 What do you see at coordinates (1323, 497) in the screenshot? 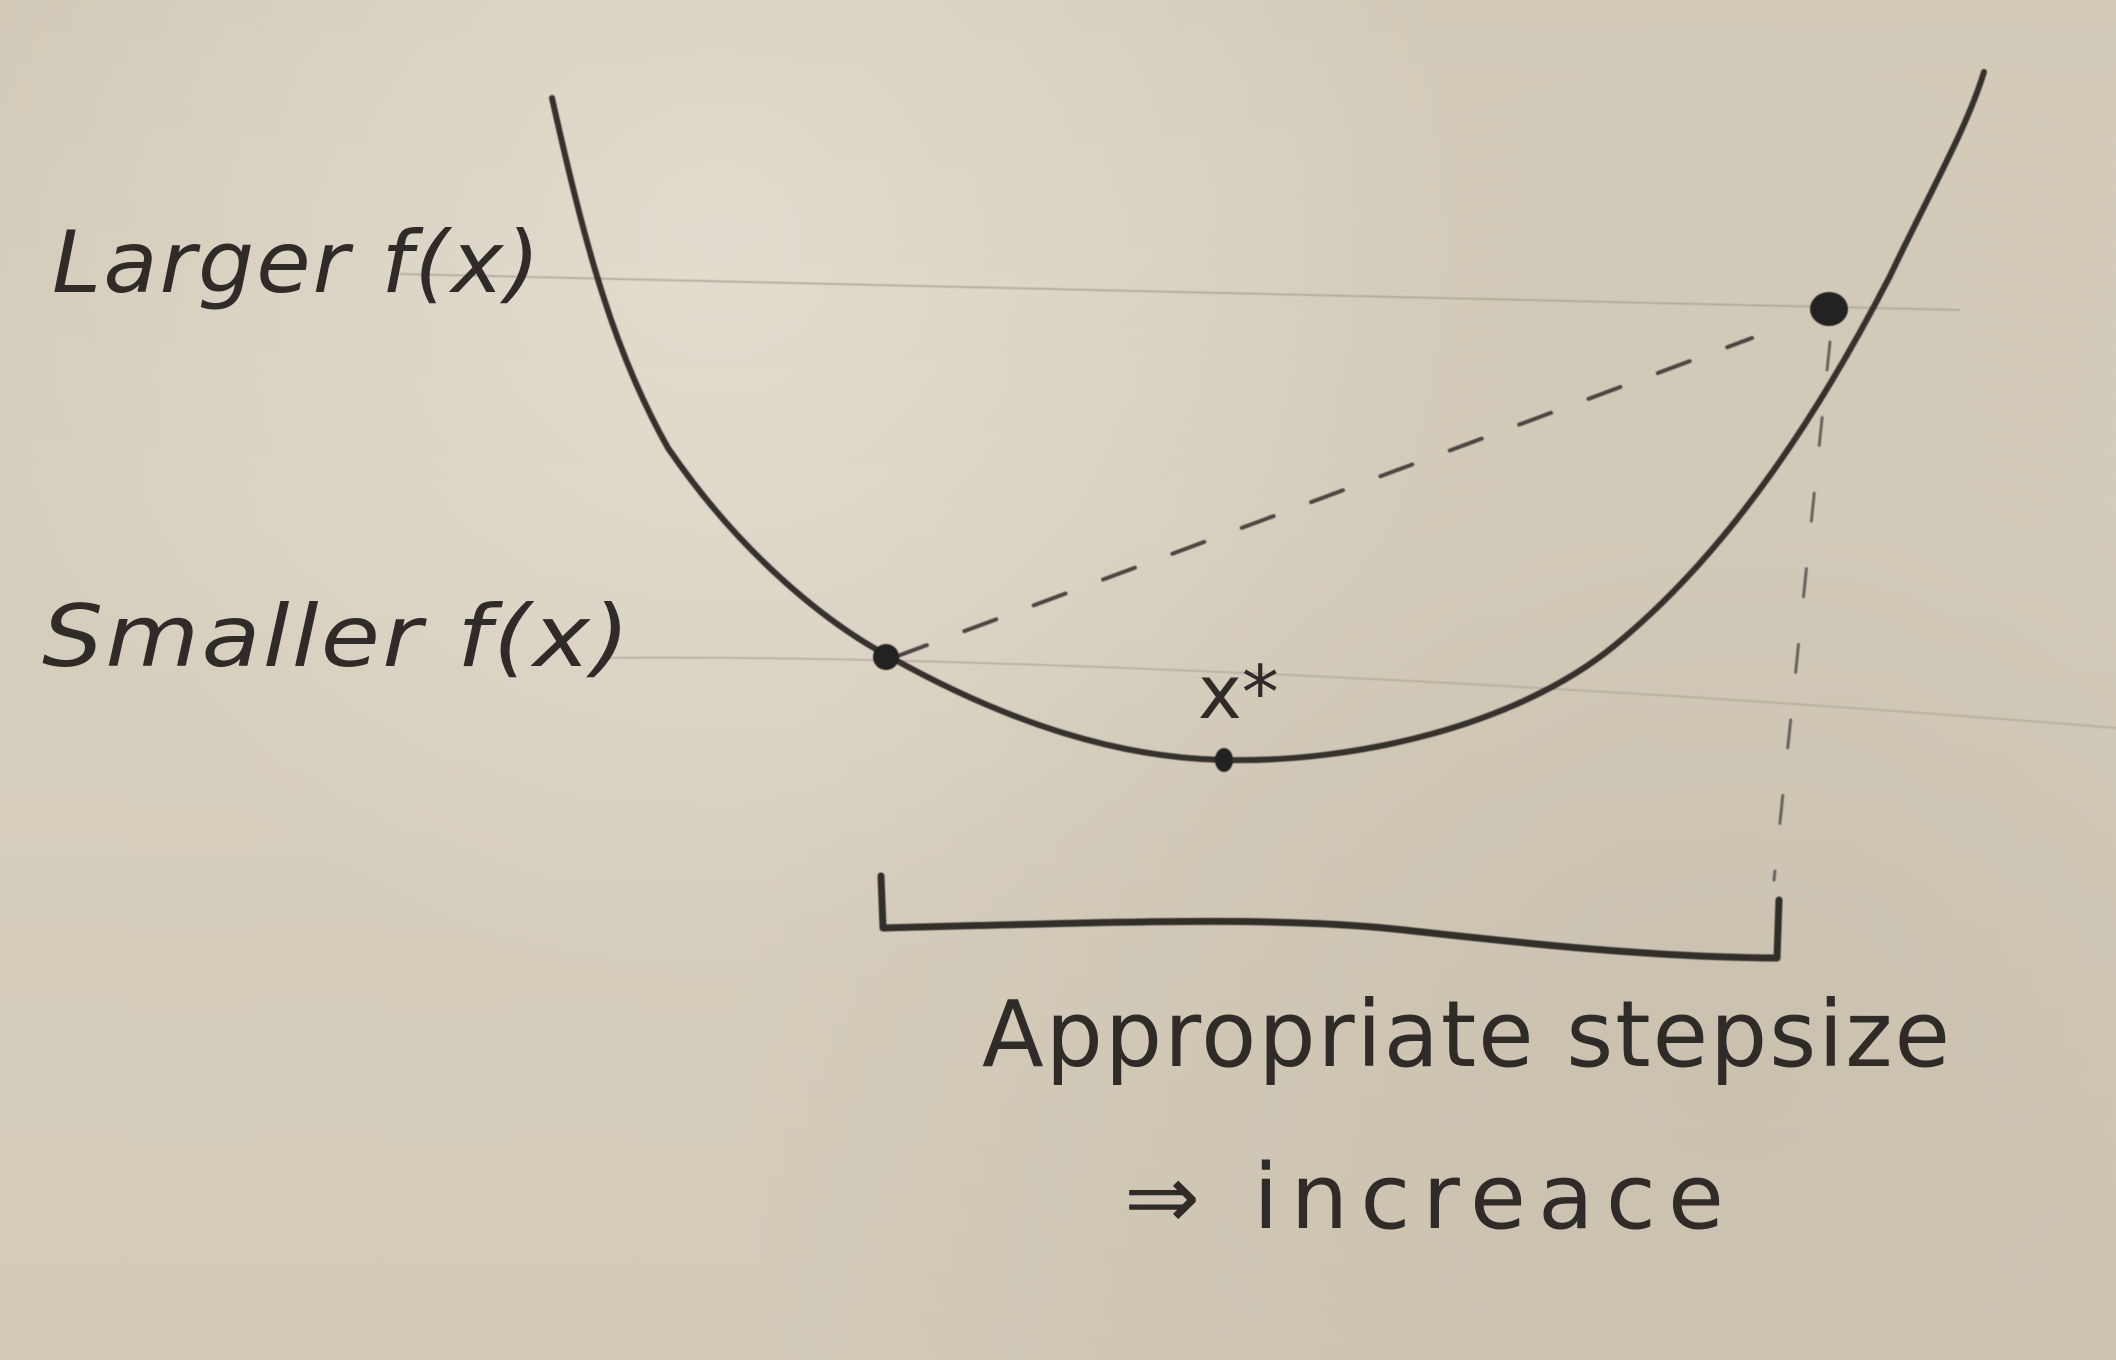
I see `secant-dashed-line` at bounding box center [1323, 497].